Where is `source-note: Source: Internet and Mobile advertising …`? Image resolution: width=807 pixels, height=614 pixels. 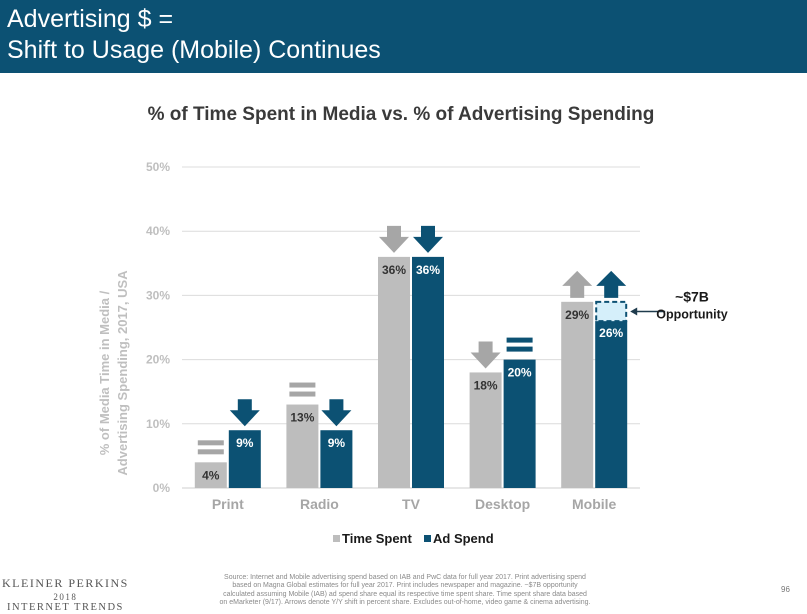
source-note: Source: Internet and Mobile advertising … is located at coordinates (405, 591).